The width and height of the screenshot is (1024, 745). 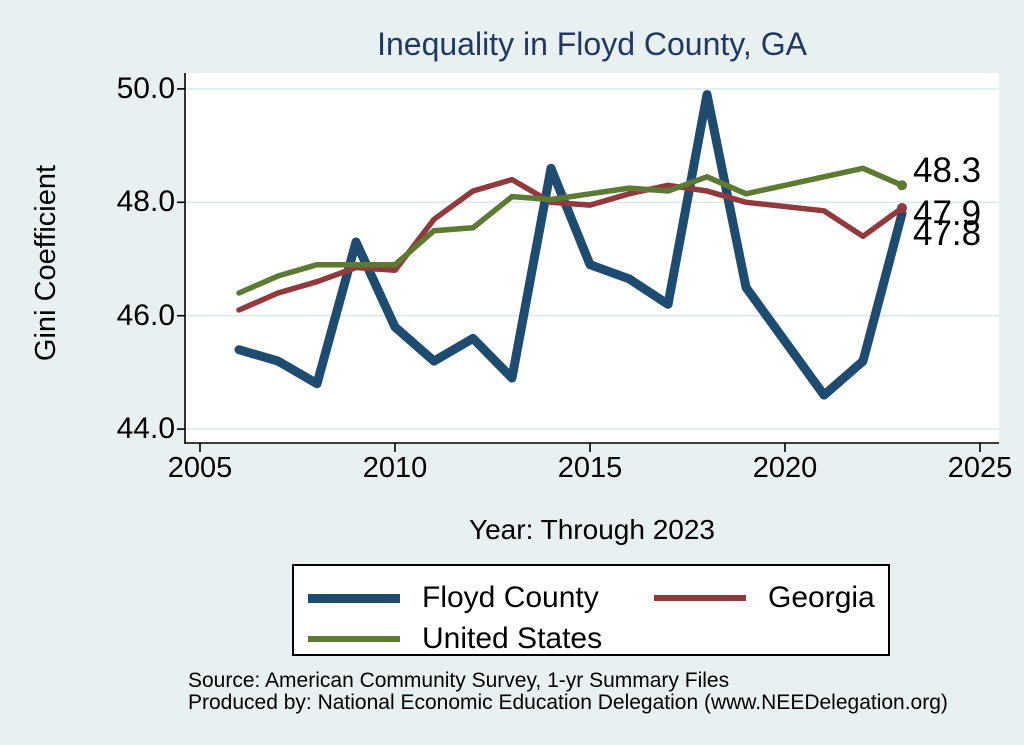 I want to click on series-end-value-label-floyd-county: 47.8, so click(x=947, y=233).